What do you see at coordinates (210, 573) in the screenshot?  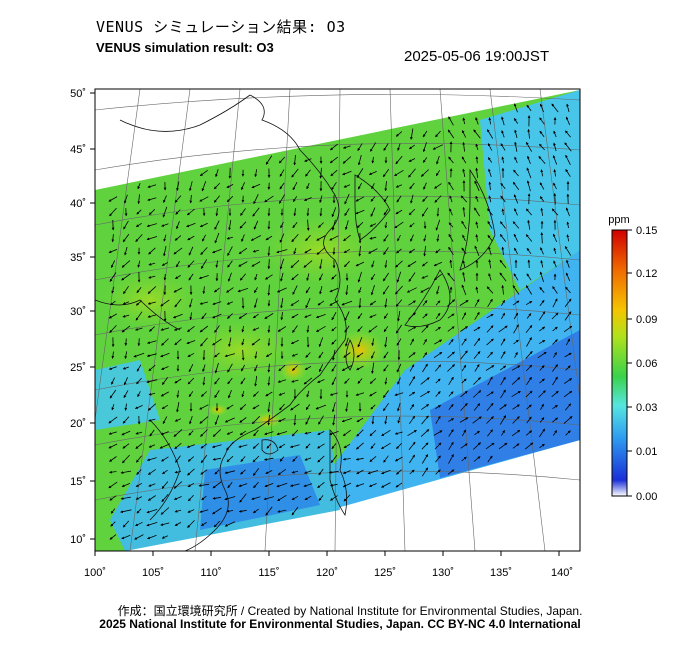 I see `lon-label: 110˚` at bounding box center [210, 573].